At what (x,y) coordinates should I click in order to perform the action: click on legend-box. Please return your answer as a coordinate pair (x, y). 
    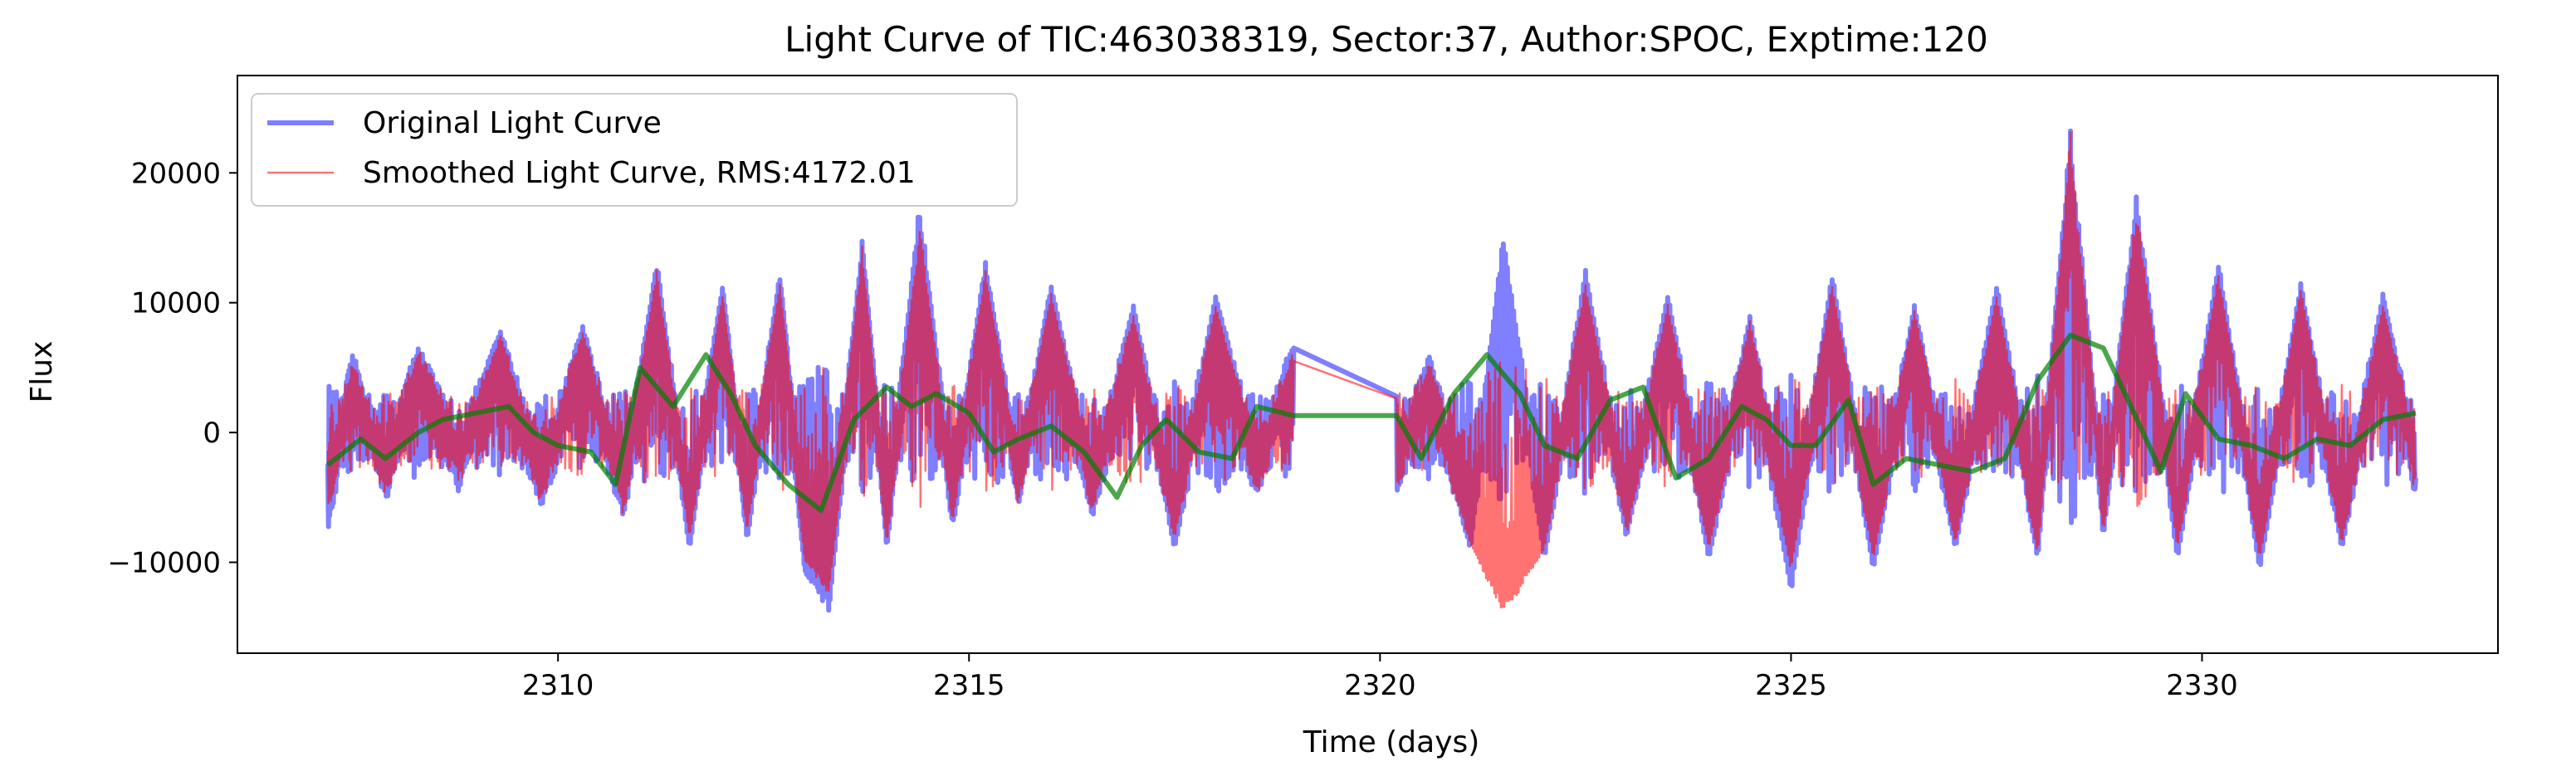
    Looking at the image, I should click on (634, 150).